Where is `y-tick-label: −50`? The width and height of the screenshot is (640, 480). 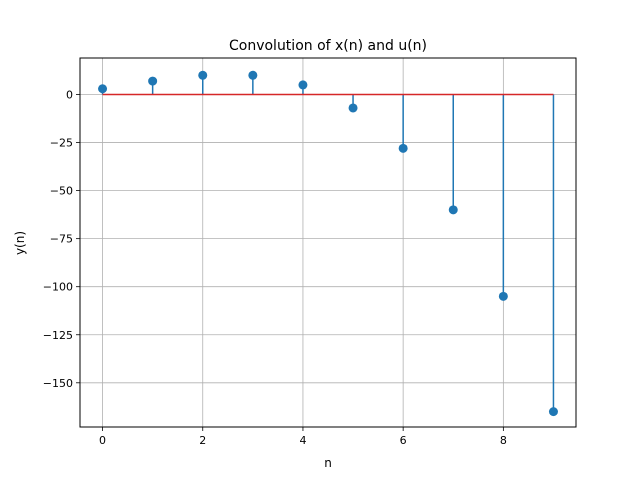
y-tick-label: −50 is located at coordinates (61, 191).